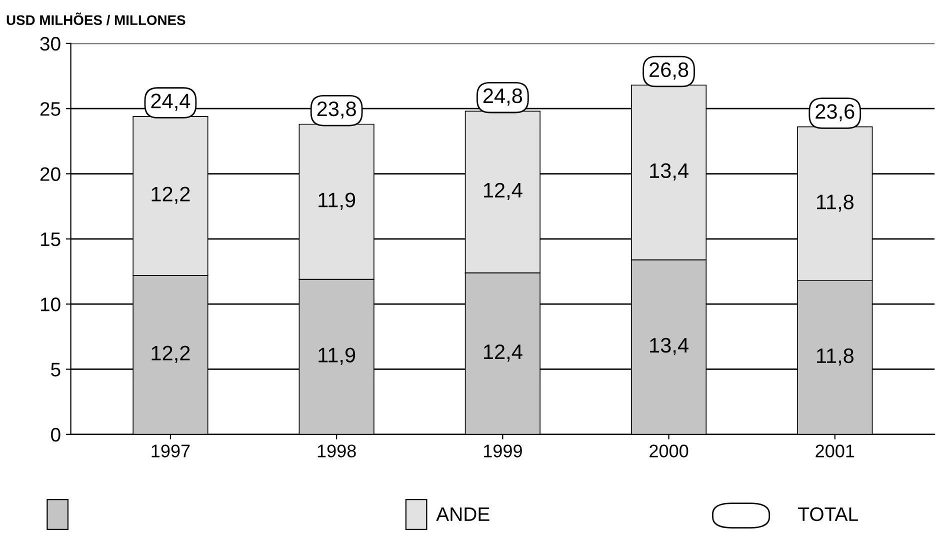 This screenshot has width=944, height=543. I want to click on y-axis-title: USD MILHÕES / MILLONES, so click(96, 19).